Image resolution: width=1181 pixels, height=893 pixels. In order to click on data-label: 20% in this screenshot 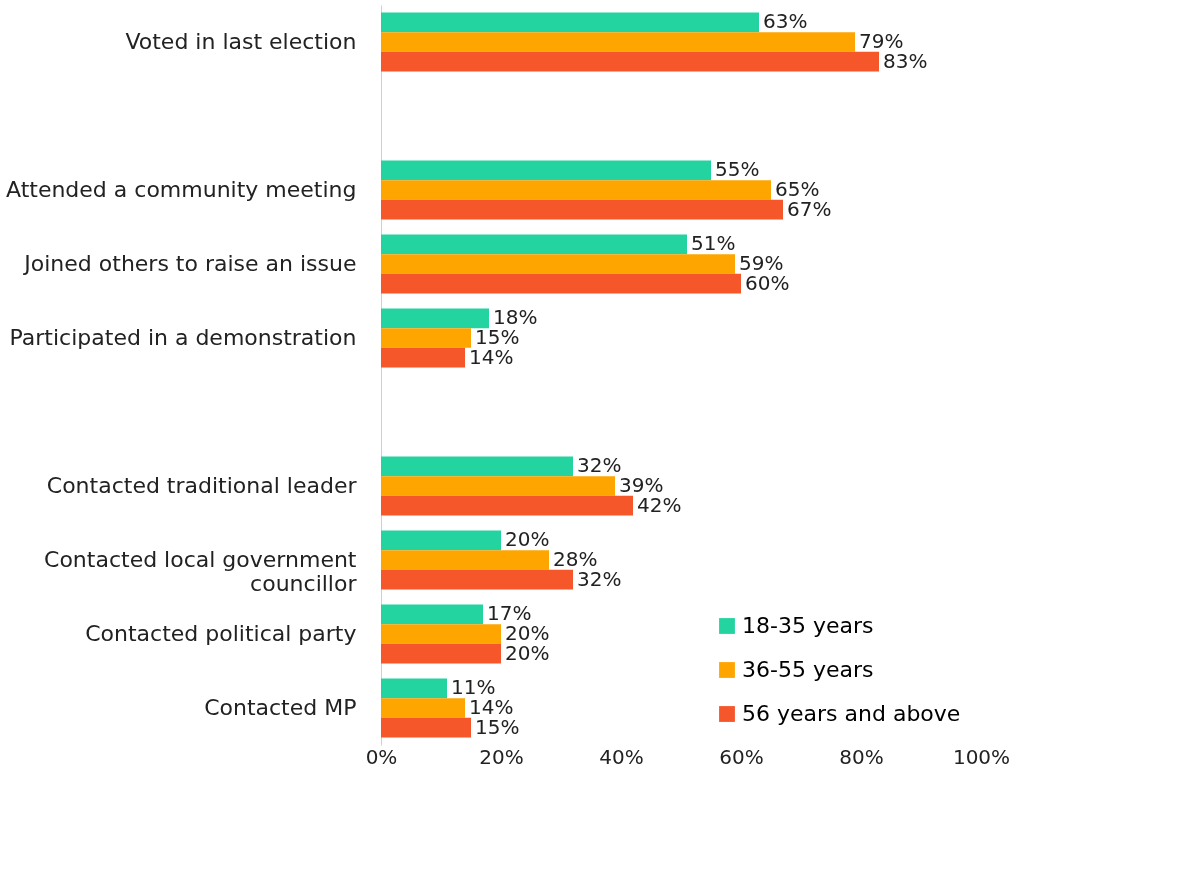, I will do `click(527, 539)`.